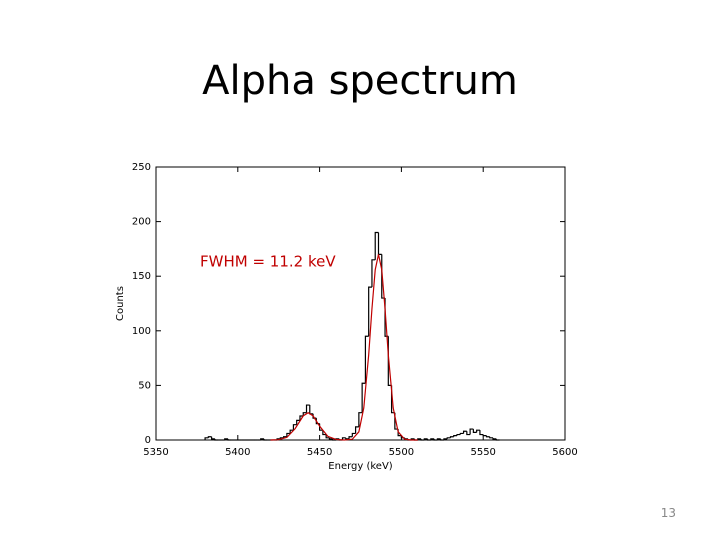  I want to click on x-tick-label: 5450, so click(319, 452).